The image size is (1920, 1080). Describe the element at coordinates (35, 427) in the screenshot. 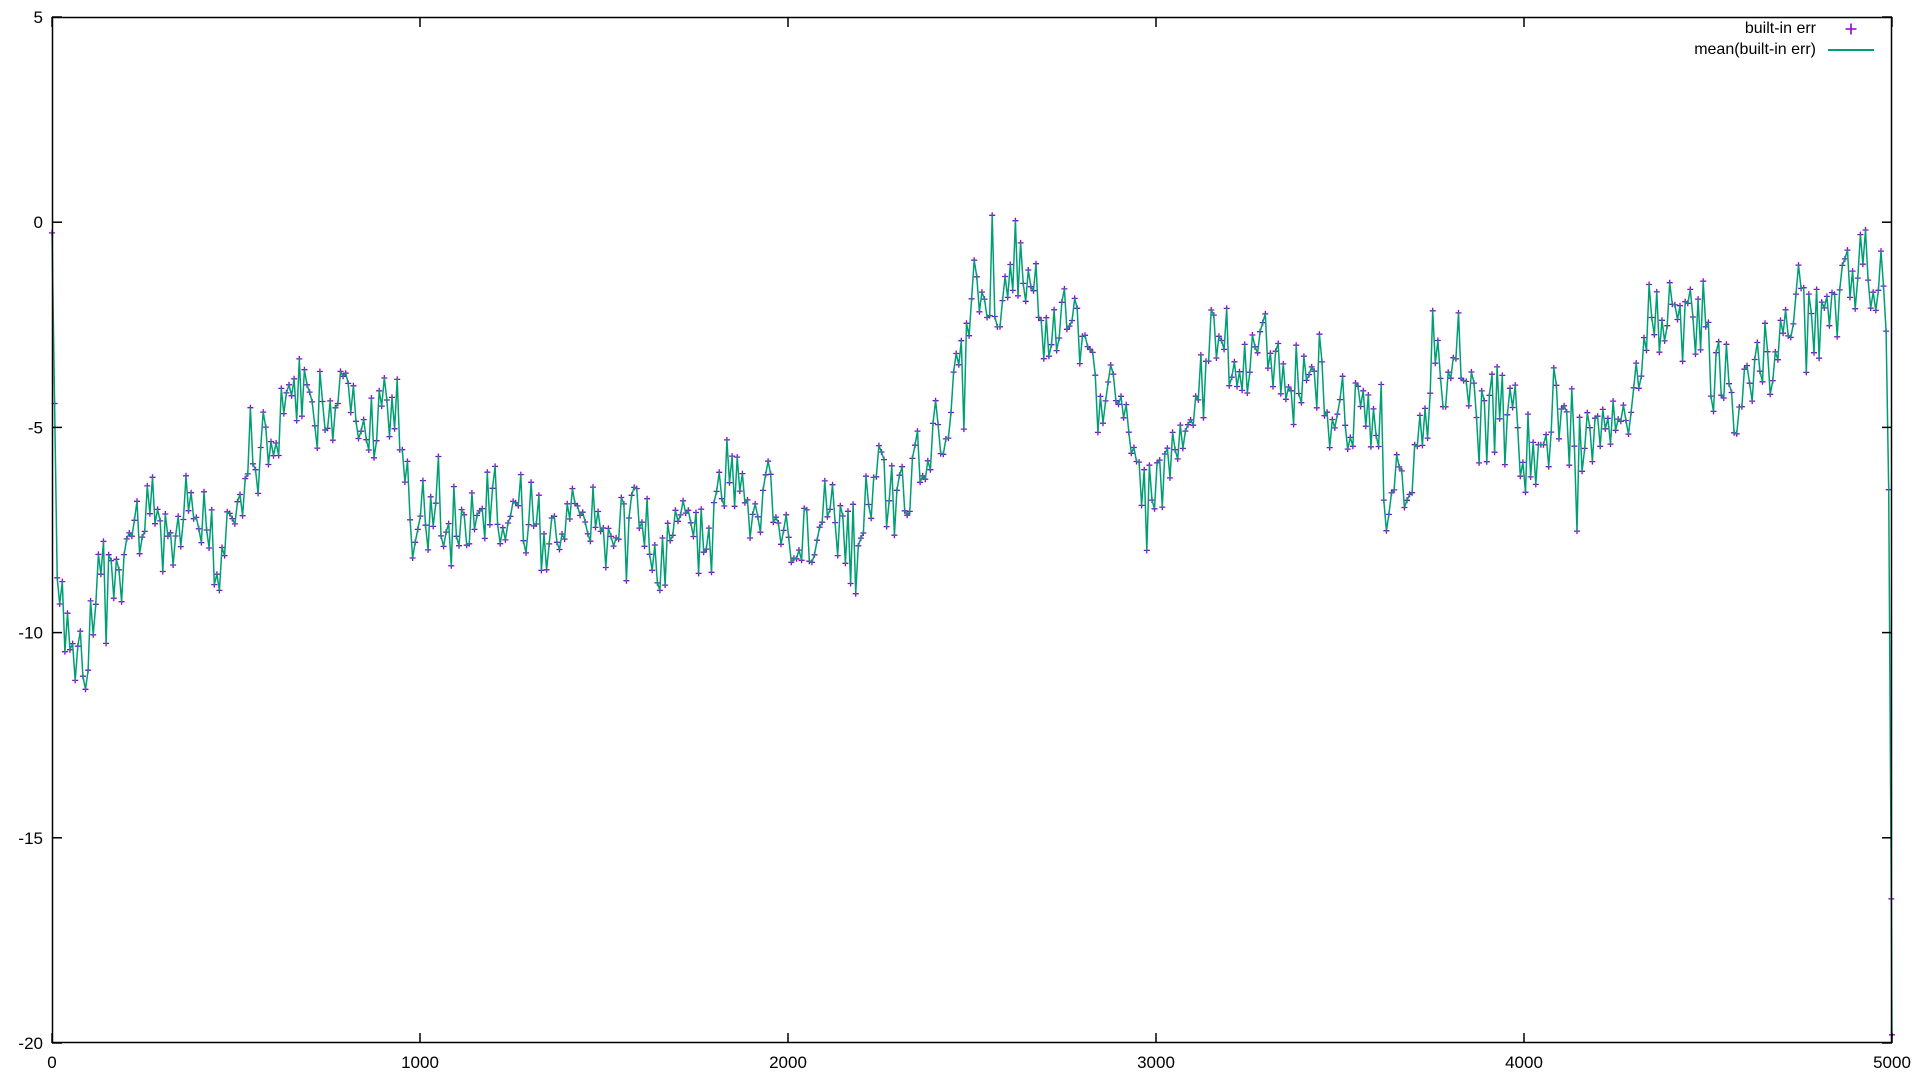

I see `y-tick-label: -5` at that location.